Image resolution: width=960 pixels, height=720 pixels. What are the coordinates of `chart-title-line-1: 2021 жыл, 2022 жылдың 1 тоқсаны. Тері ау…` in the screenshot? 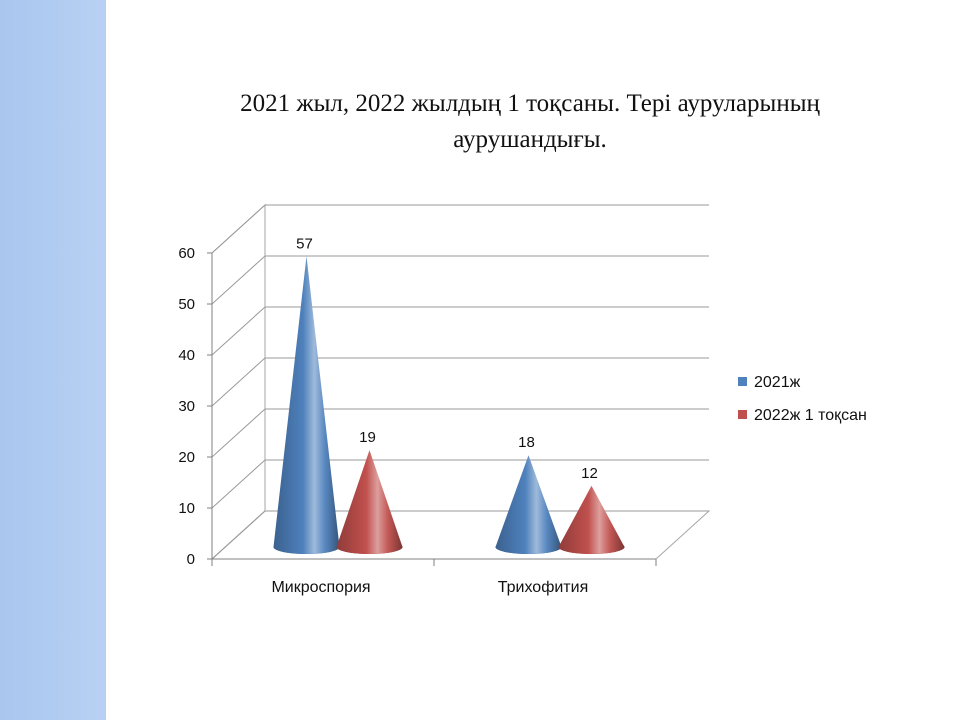 It's located at (530, 103).